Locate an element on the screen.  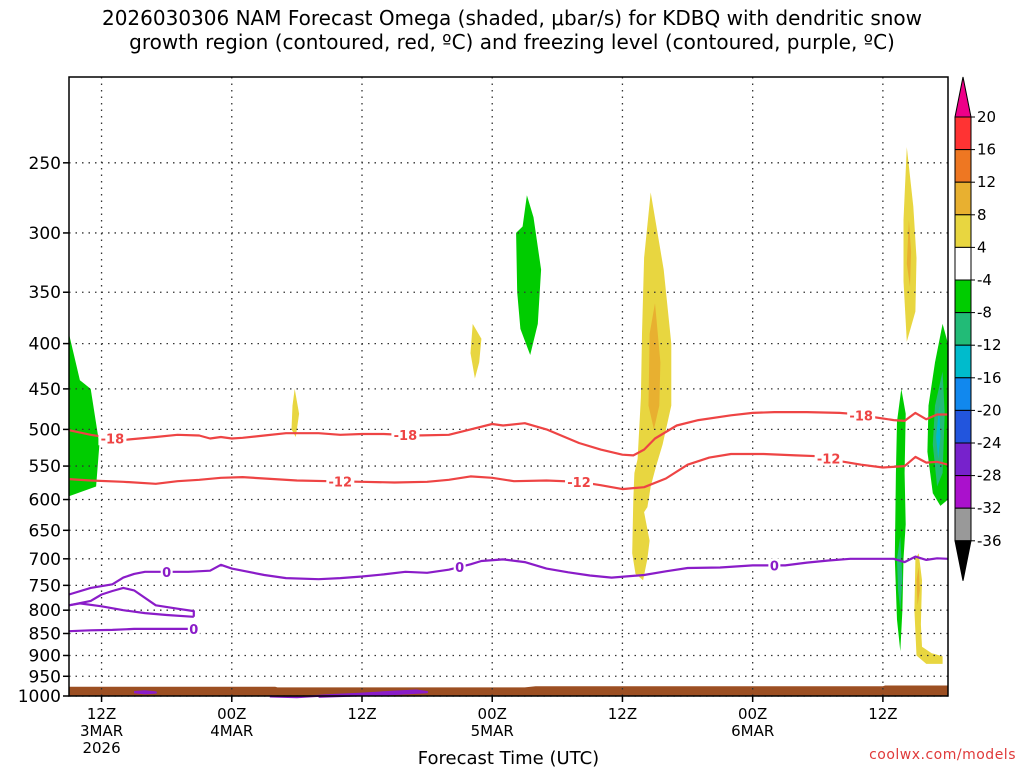
colorbar-top-arrow is located at coordinates (963, 97).